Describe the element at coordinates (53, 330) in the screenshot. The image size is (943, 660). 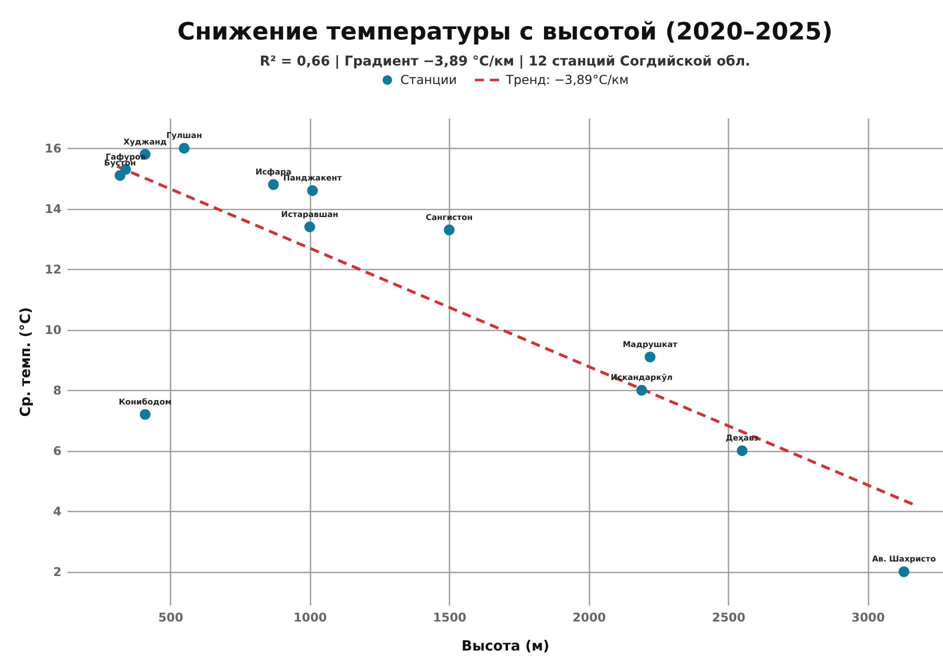
I see `y-tick-label: 10` at that location.